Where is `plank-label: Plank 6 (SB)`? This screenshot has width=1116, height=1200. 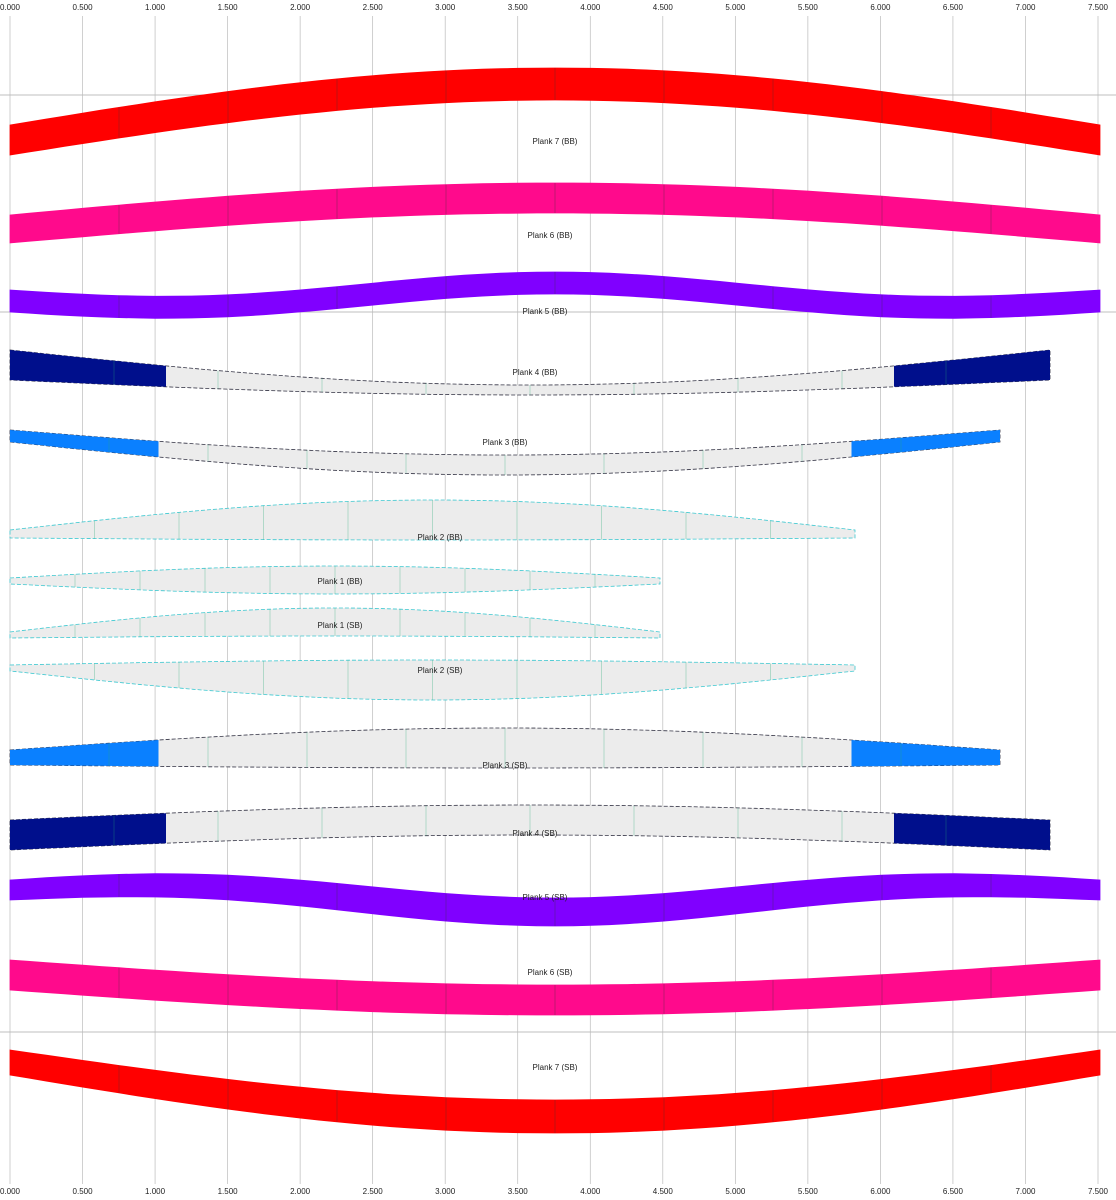 plank-label: Plank 6 (SB) is located at coordinates (550, 972).